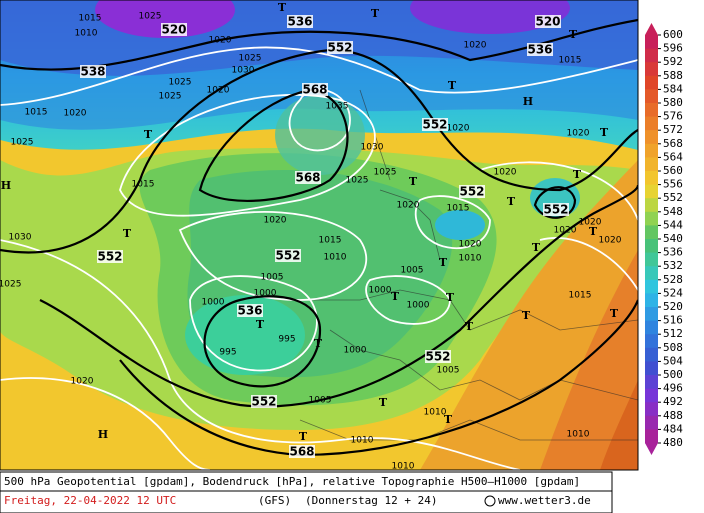 Image resolution: width=704 pixels, height=513 pixels. What do you see at coordinates (90, 500) in the screenshot?
I see `caption-date: Freitag, 22-04-2022 12 UTC` at bounding box center [90, 500].